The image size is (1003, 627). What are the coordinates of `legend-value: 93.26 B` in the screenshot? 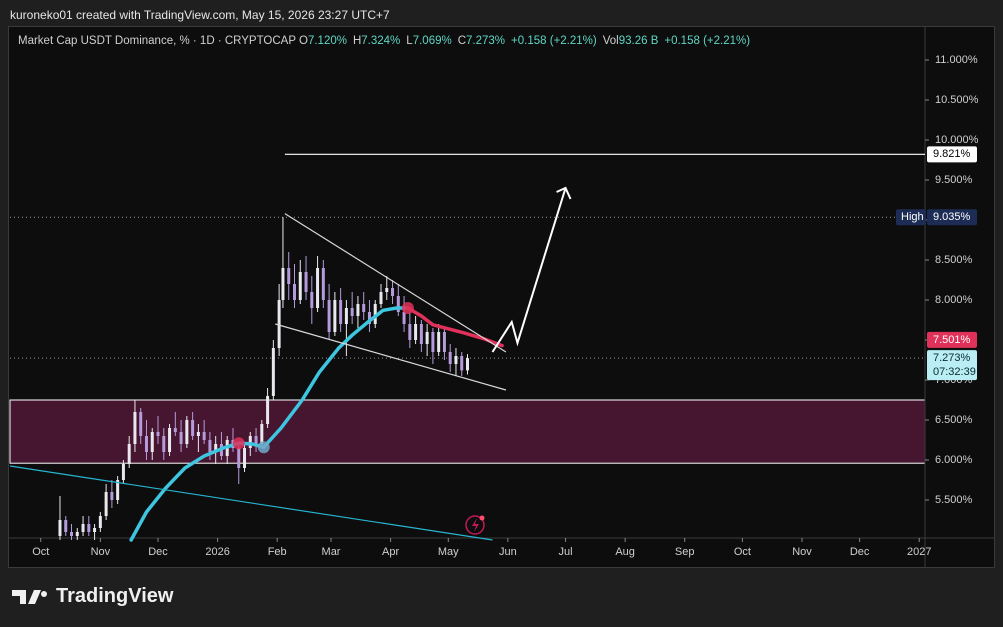 It's located at (638, 41).